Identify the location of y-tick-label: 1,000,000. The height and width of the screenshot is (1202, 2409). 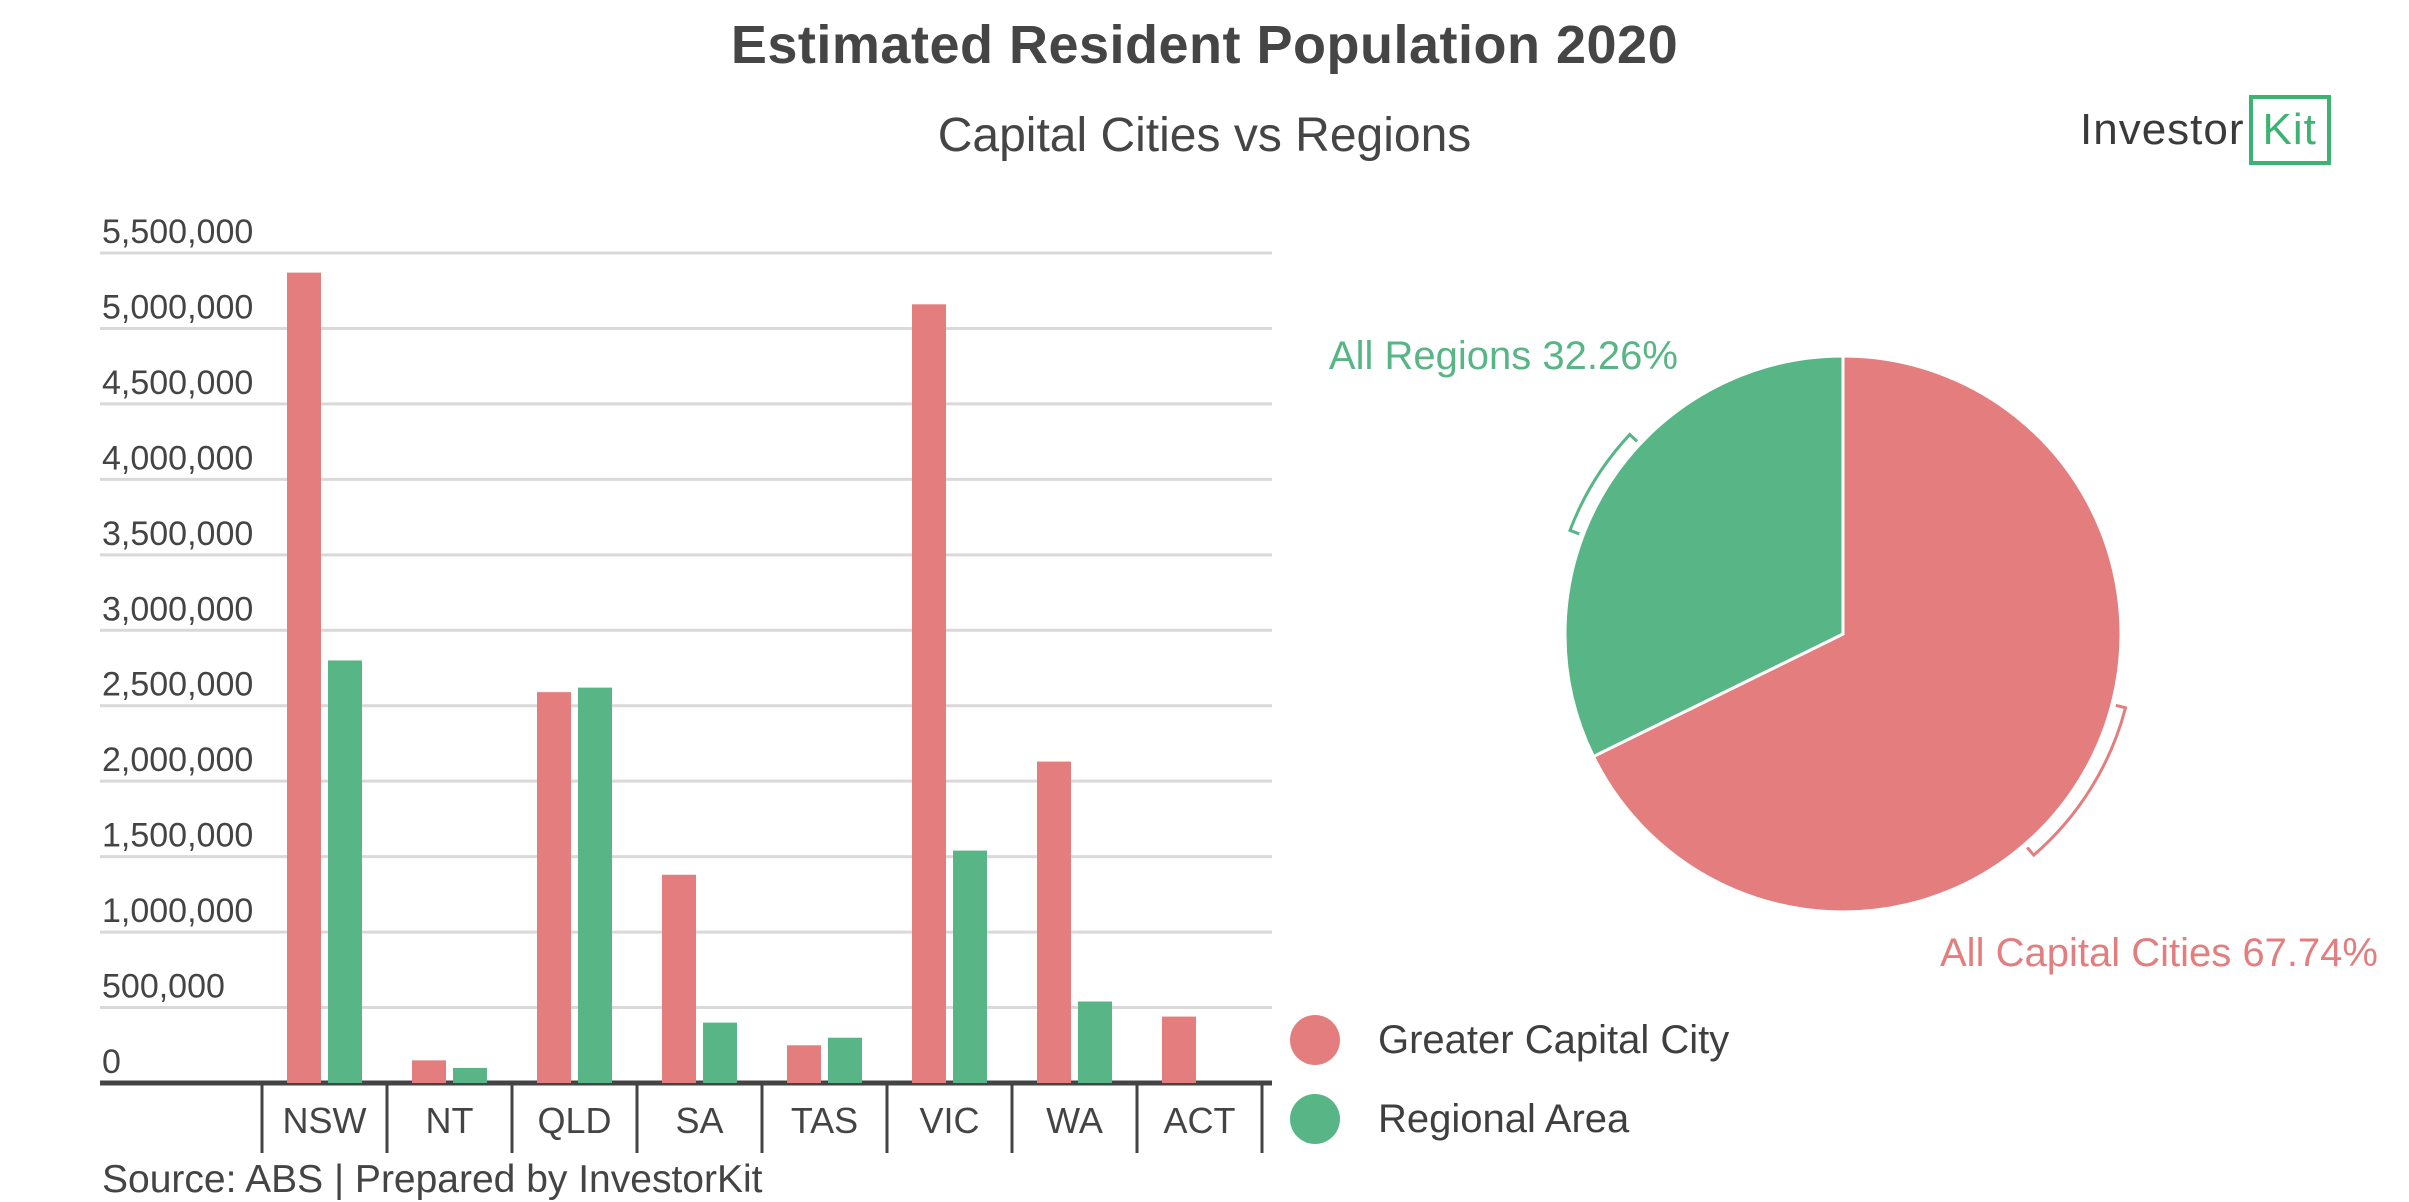
(177, 911).